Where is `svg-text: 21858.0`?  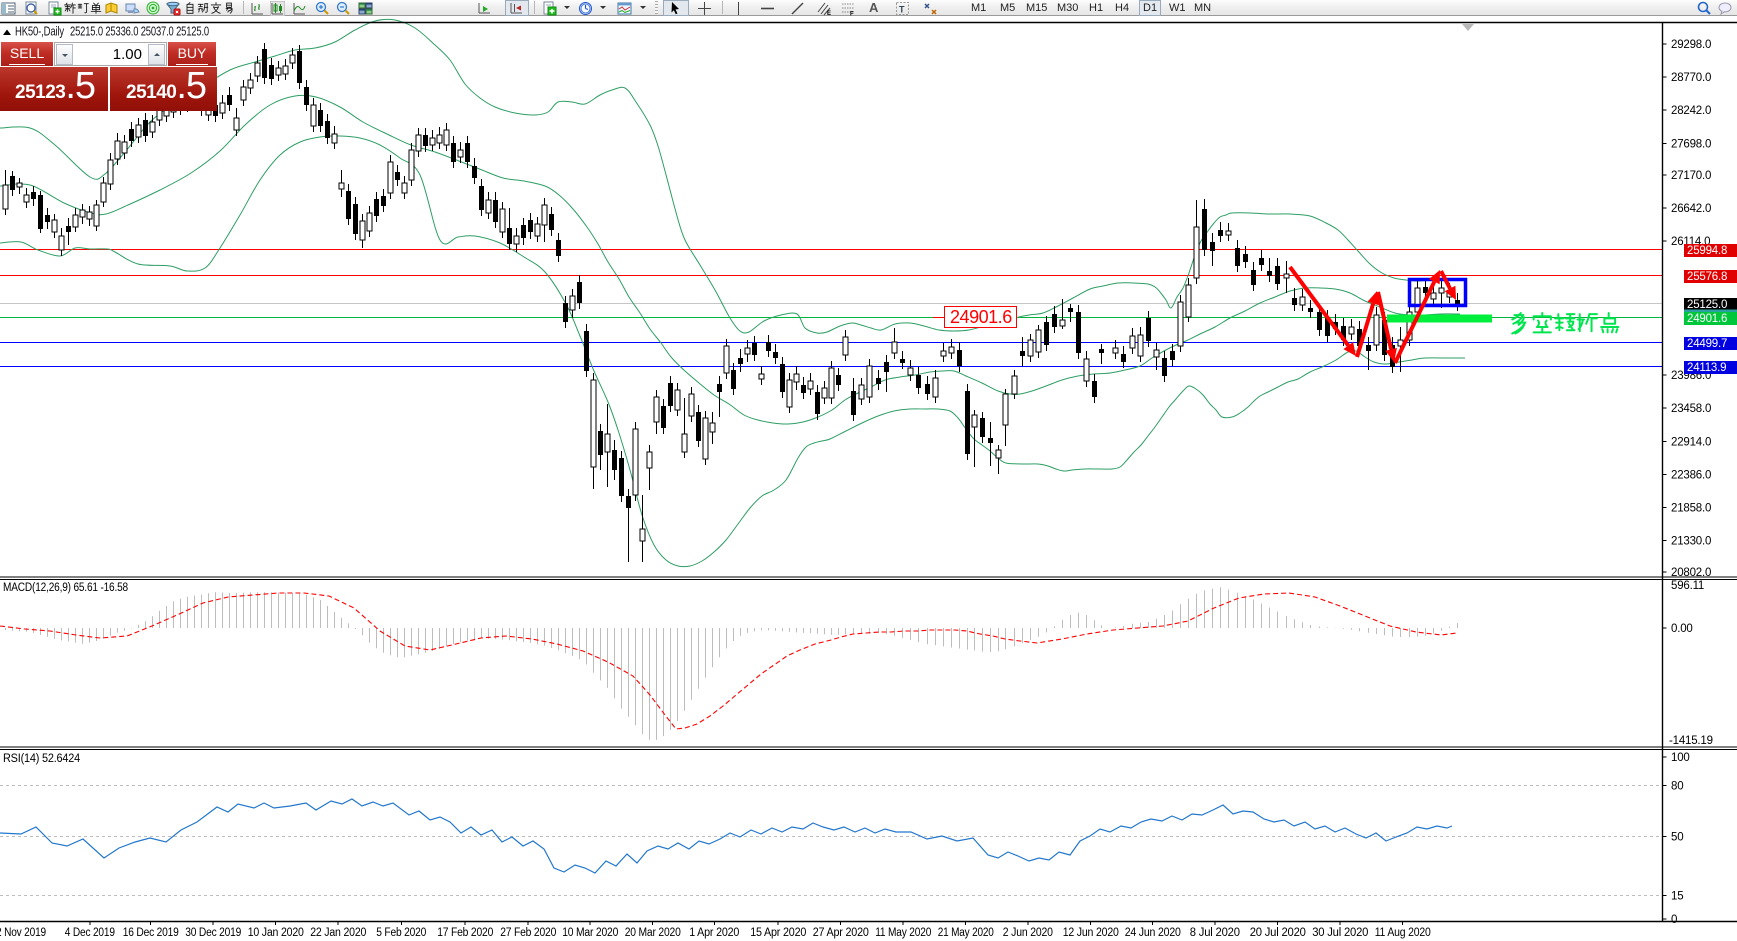 svg-text: 21858.0 is located at coordinates (1691, 509).